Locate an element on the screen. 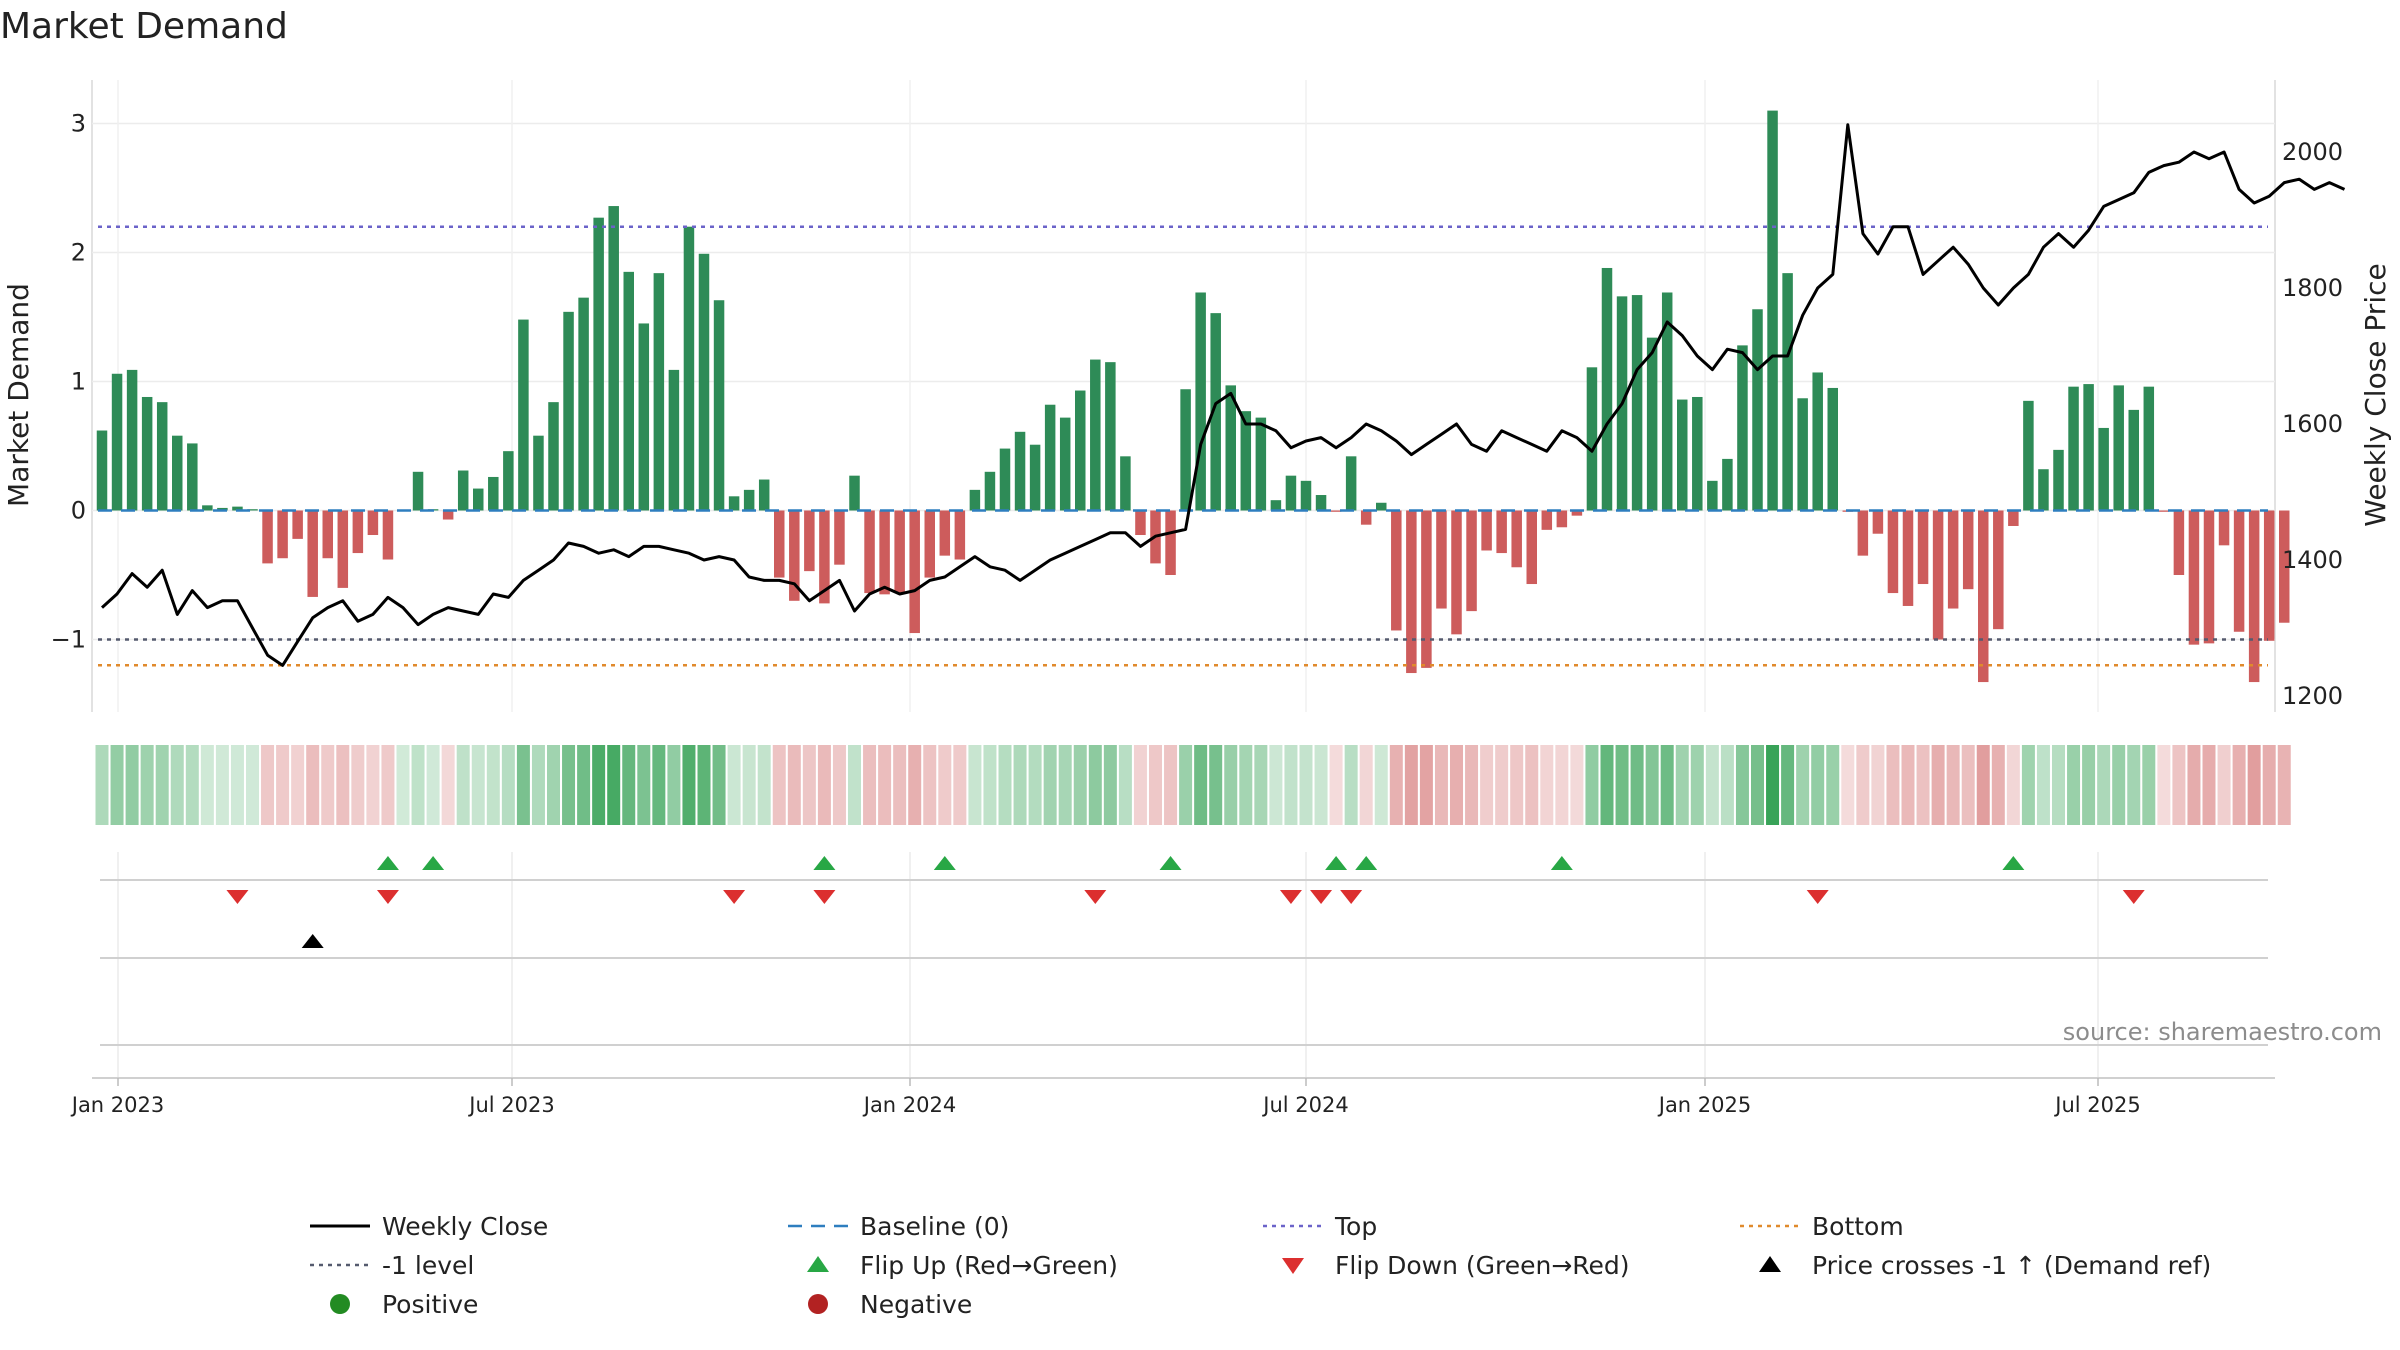 This screenshot has width=2400, height=1350. y2-ticks: 2000 1800 1600 1400 1200 is located at coordinates (2312, 424).